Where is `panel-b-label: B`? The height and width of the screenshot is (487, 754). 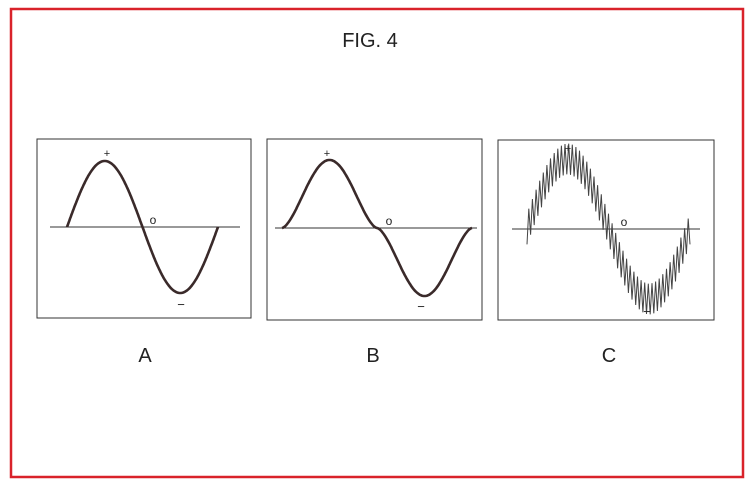 panel-b-label: B is located at coordinates (372, 356).